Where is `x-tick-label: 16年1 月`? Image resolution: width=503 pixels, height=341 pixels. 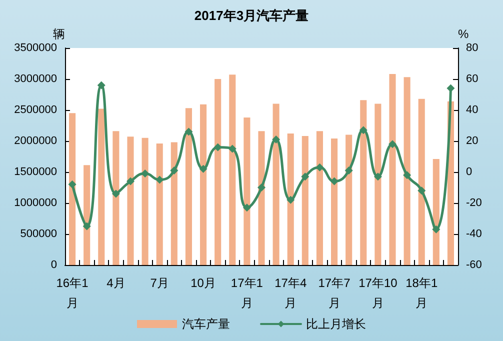
x-tick-label: 16年1 月 is located at coordinates (72, 293).